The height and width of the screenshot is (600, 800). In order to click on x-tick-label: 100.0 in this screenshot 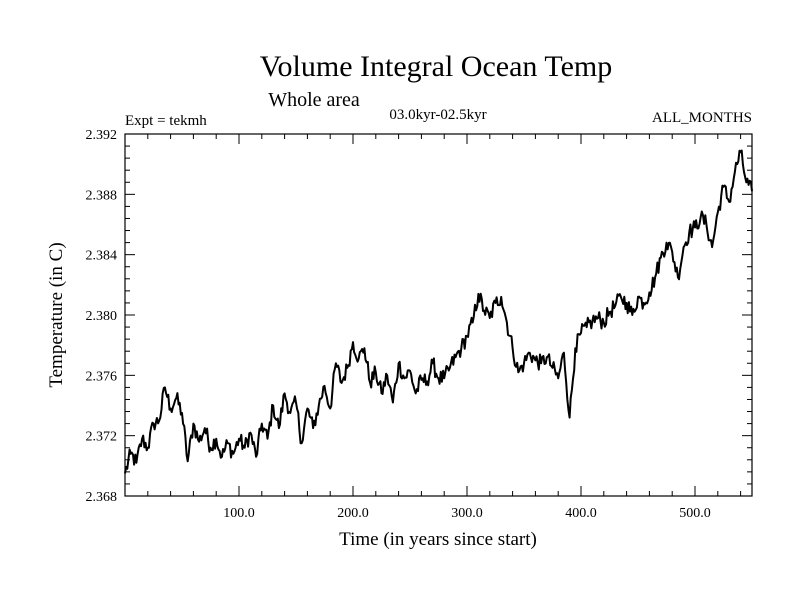, I will do `click(239, 513)`.